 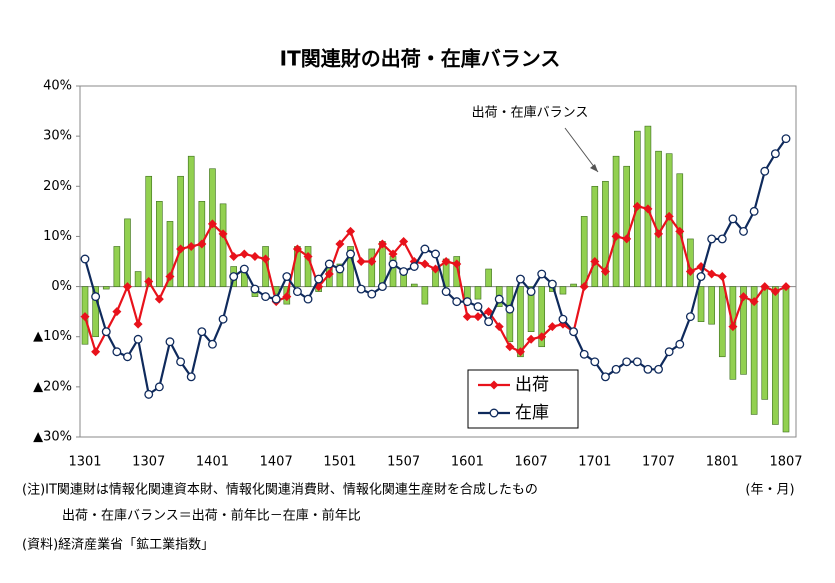 What do you see at coordinates (531, 462) in the screenshot?
I see `x-tick-label: 1607` at bounding box center [531, 462].